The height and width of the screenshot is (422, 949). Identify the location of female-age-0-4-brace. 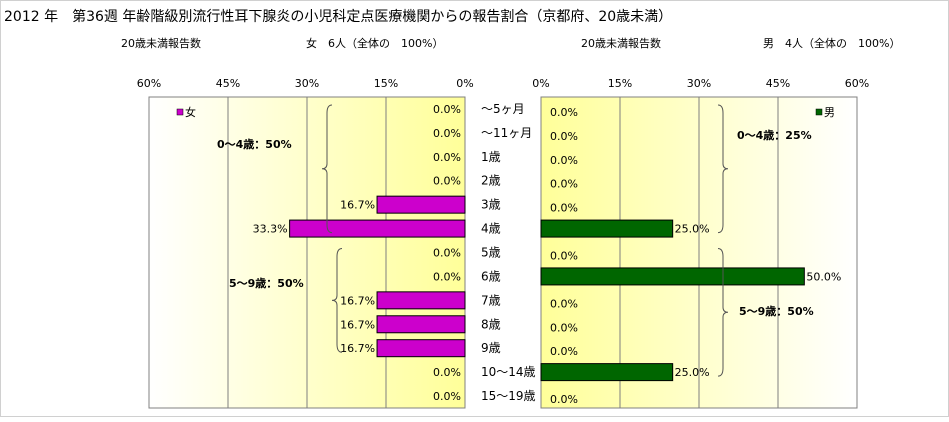
(327, 169).